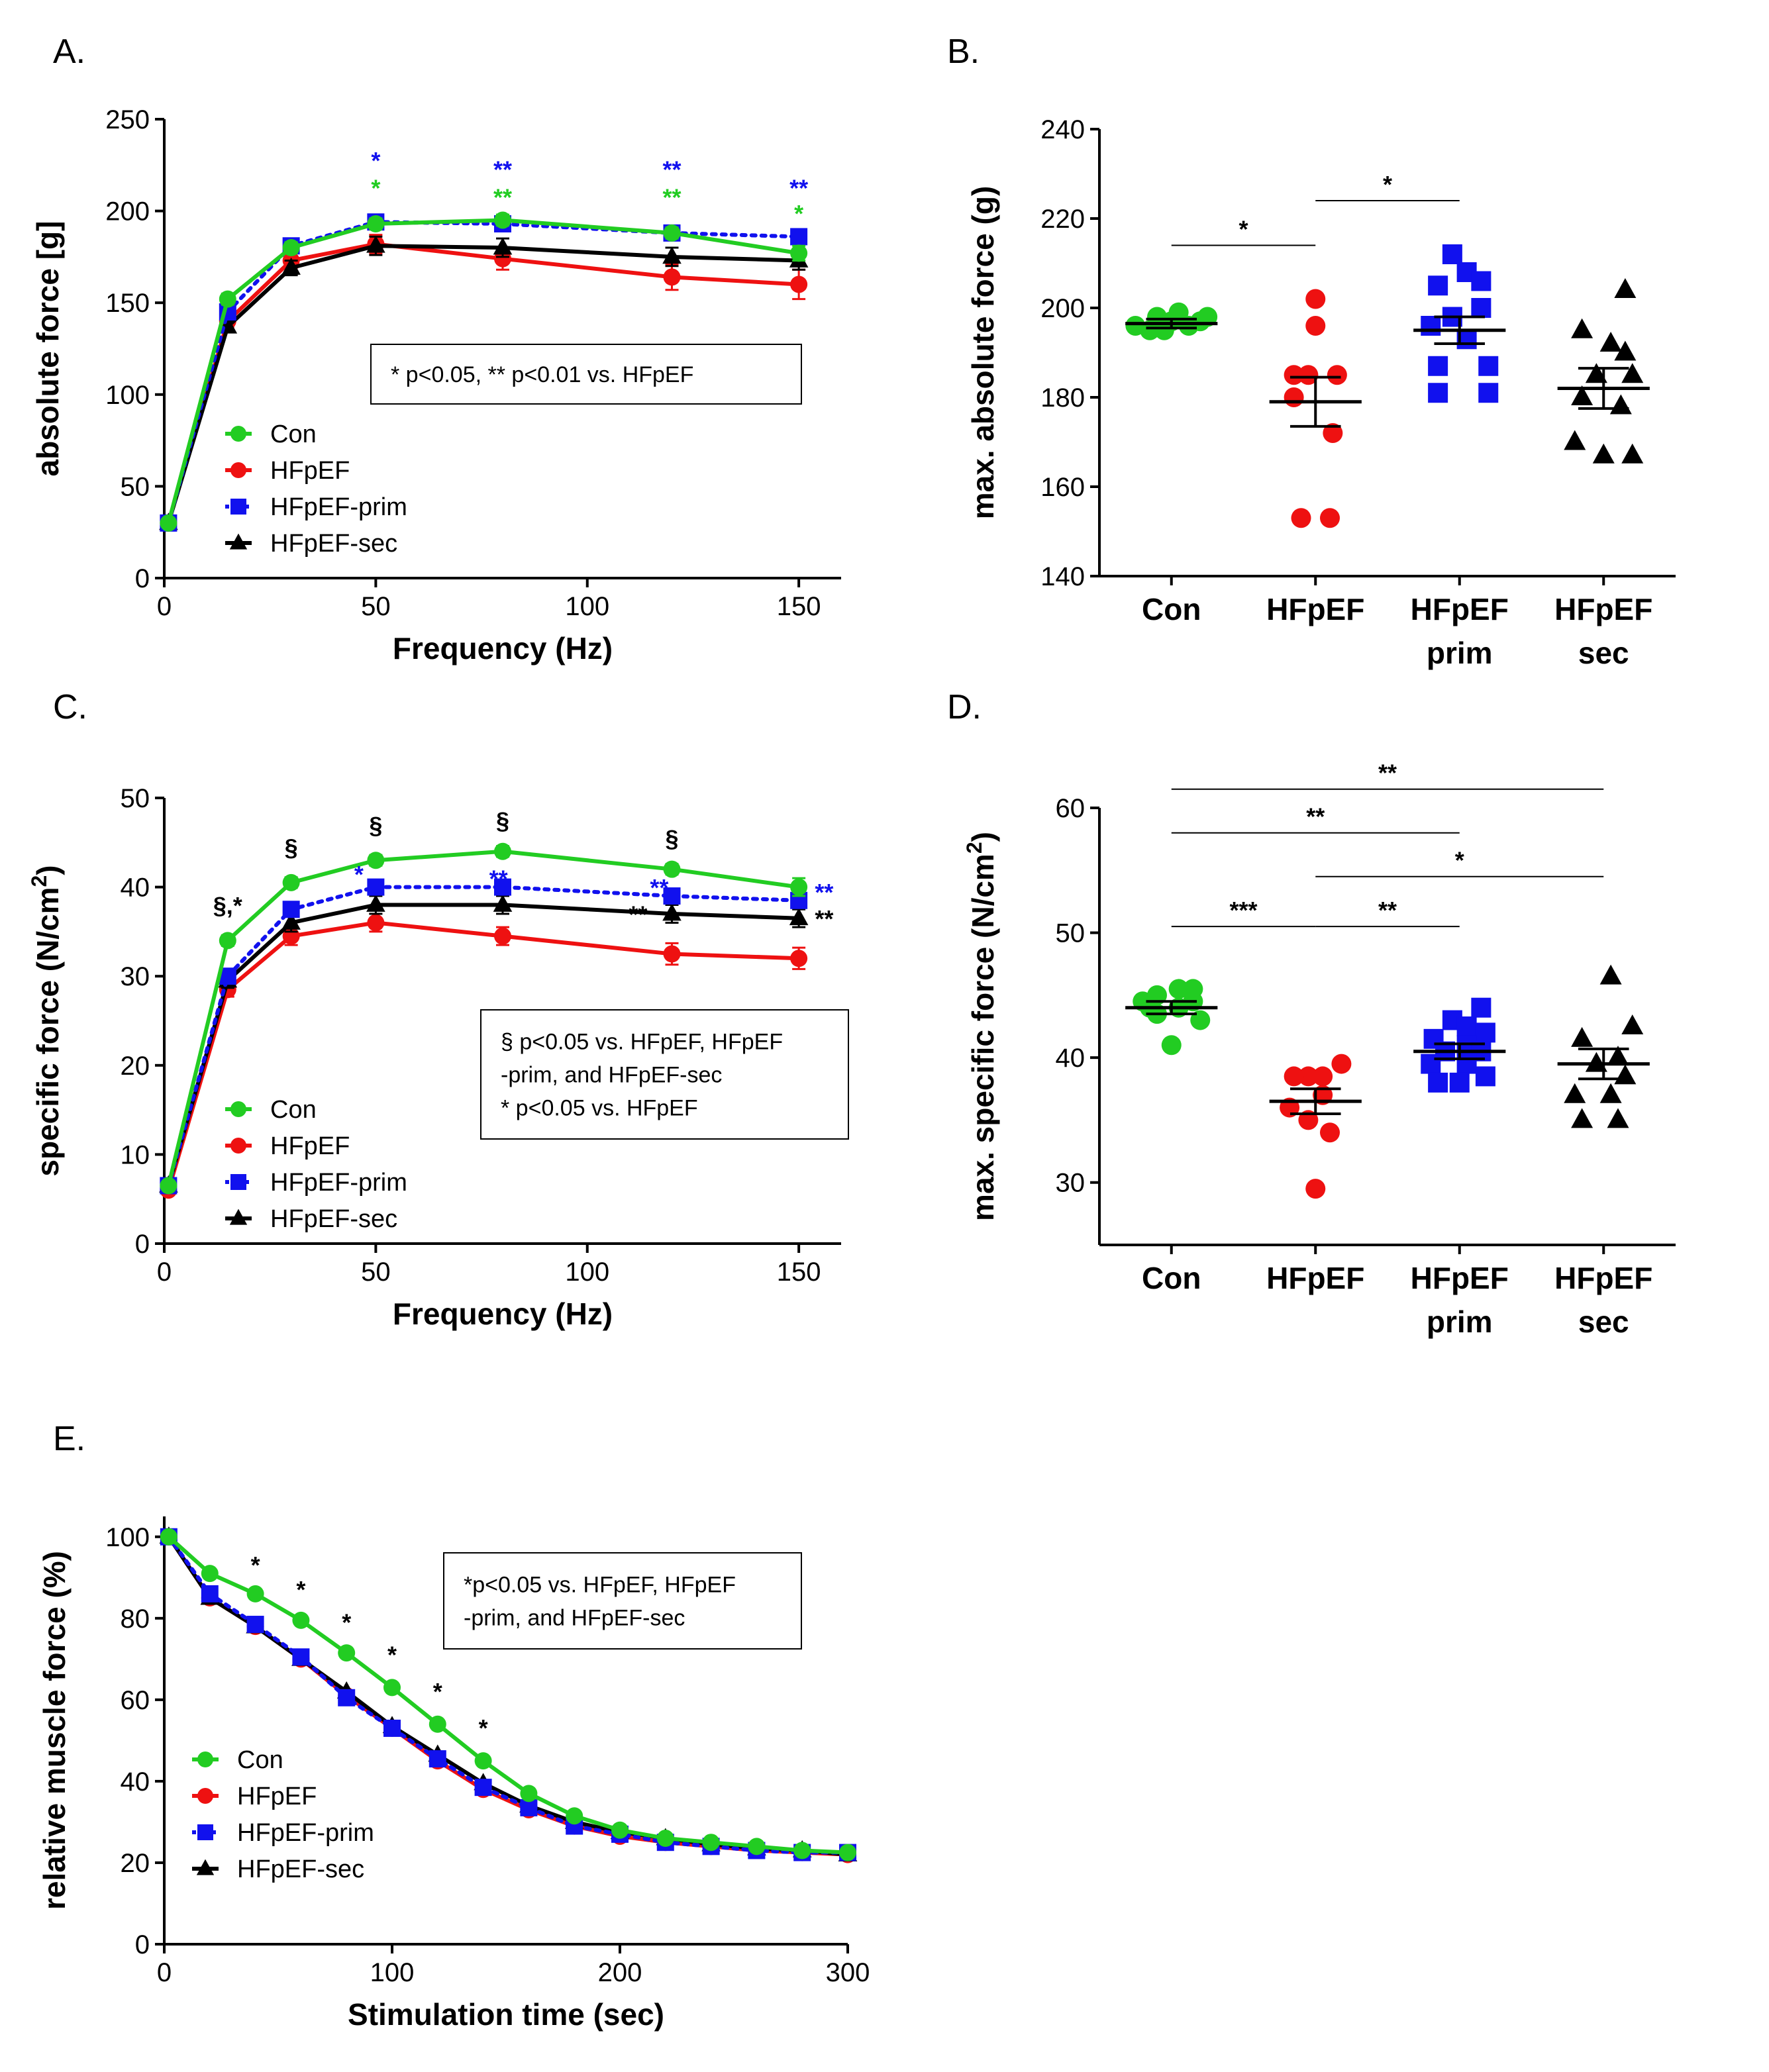 Image resolution: width=1769 pixels, height=2072 pixels. What do you see at coordinates (600, 1585) in the screenshot?
I see `stats-note-line: *p<0.05 vs. HFpEF, HFpEF` at bounding box center [600, 1585].